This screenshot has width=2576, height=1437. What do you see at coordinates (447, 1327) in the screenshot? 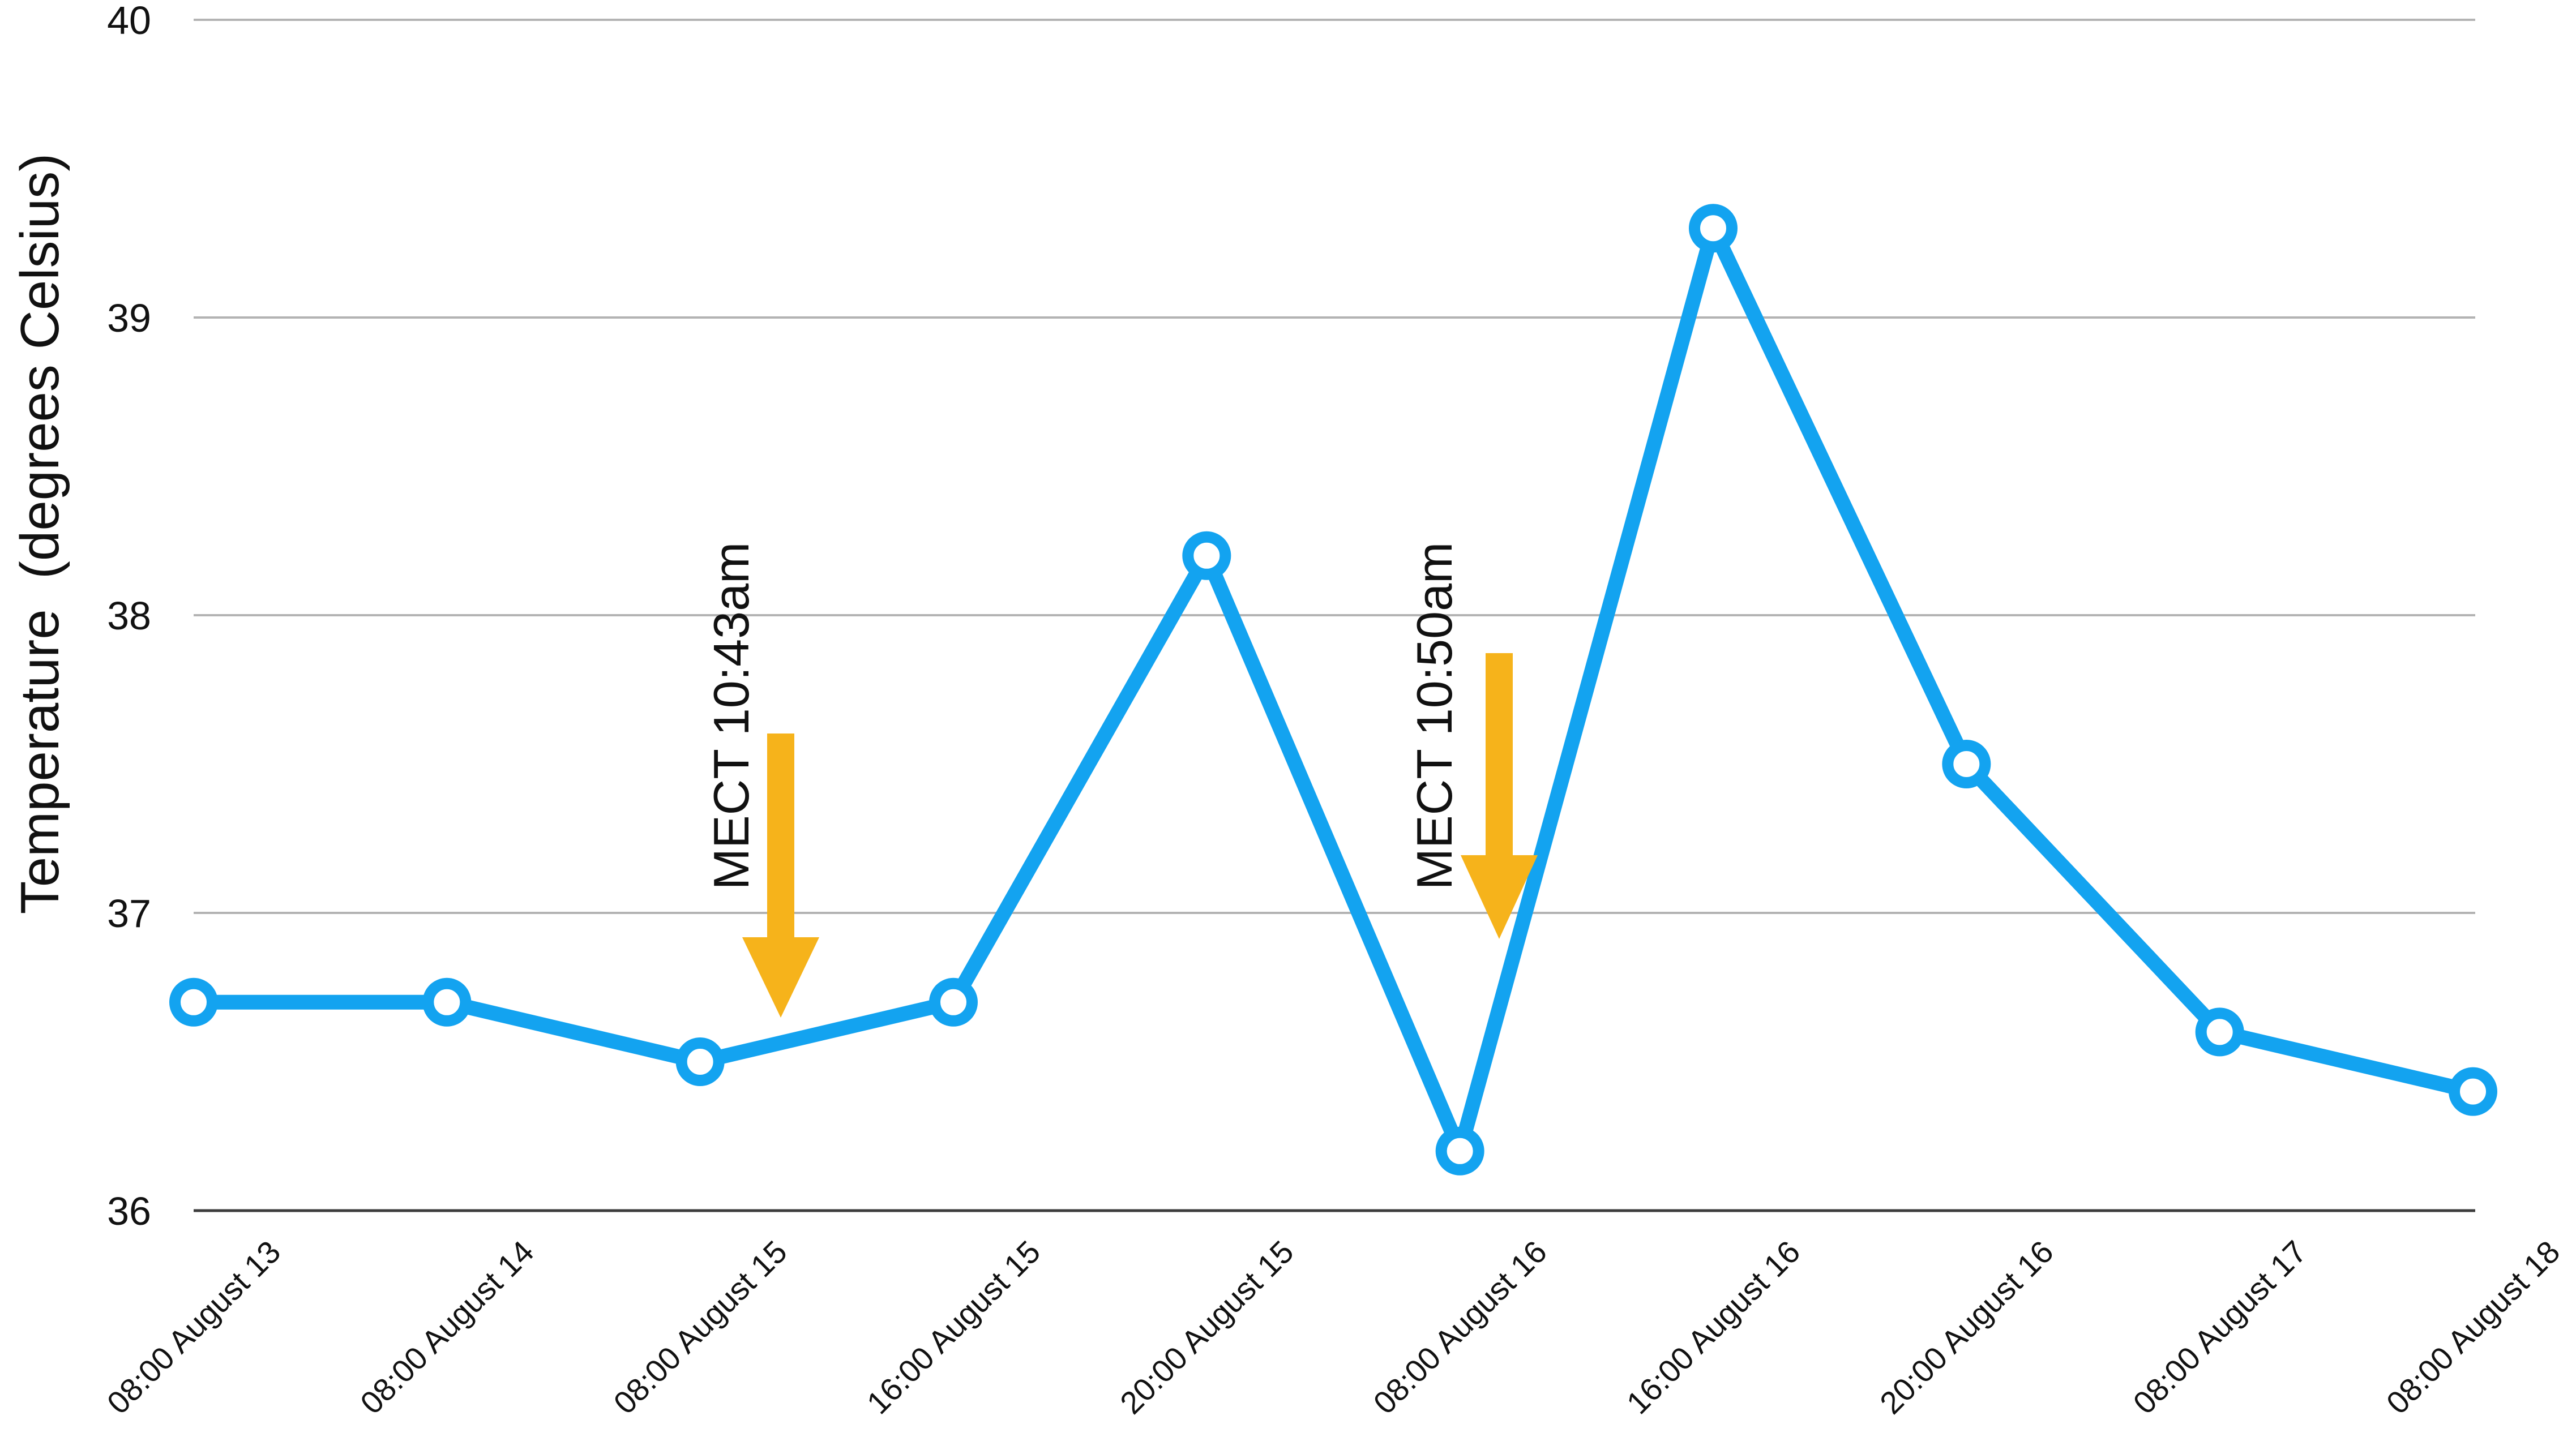
I see `x-tick-label: 08:00 August 14` at bounding box center [447, 1327].